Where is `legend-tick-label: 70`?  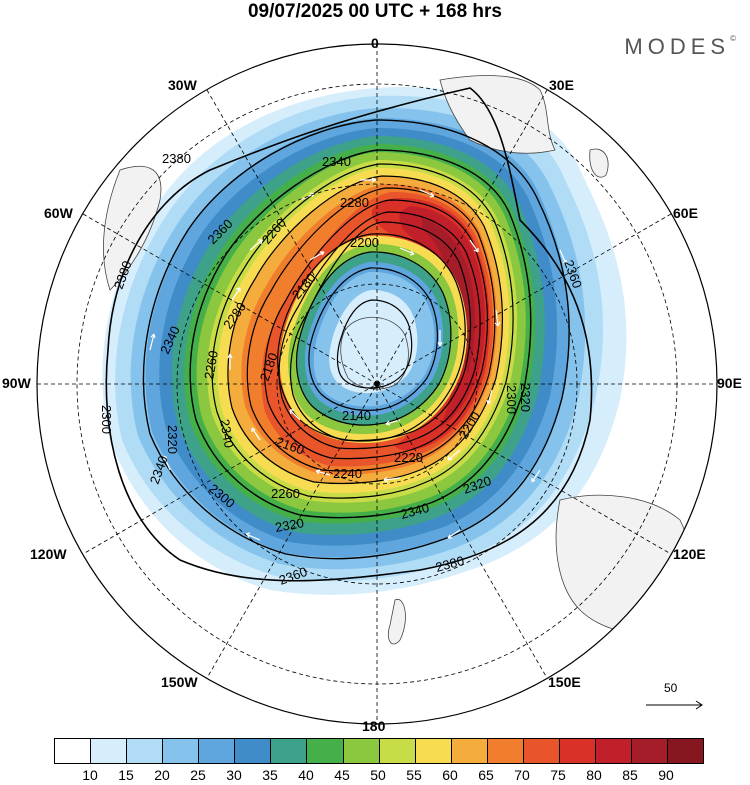 legend-tick-label: 70 is located at coordinates (522, 775).